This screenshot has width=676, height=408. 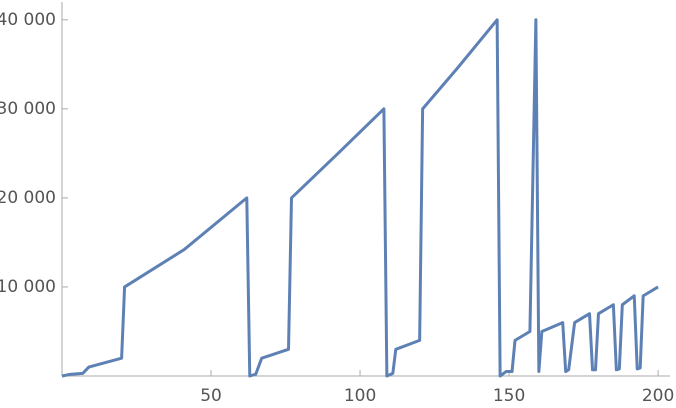 What do you see at coordinates (28, 20) in the screenshot?
I see `y-tick-label: 40 000` at bounding box center [28, 20].